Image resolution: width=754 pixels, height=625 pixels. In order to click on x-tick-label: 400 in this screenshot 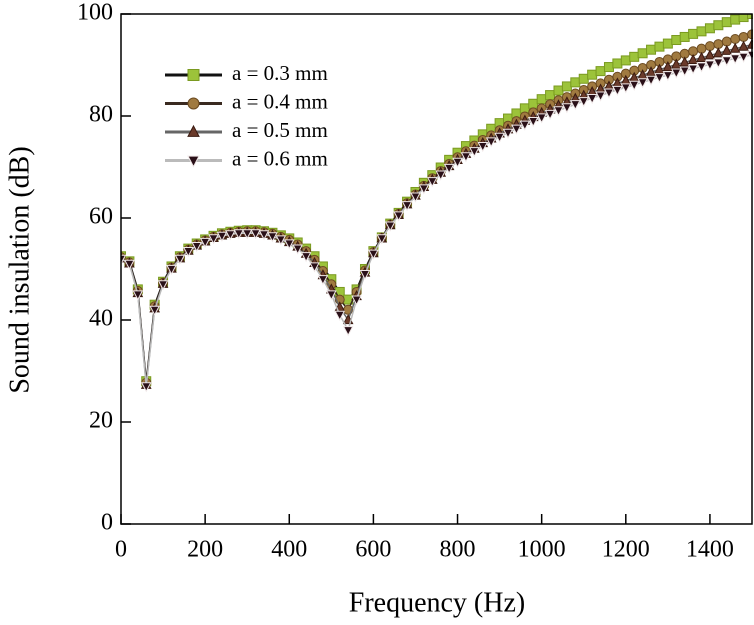, I will do `click(289, 550)`.